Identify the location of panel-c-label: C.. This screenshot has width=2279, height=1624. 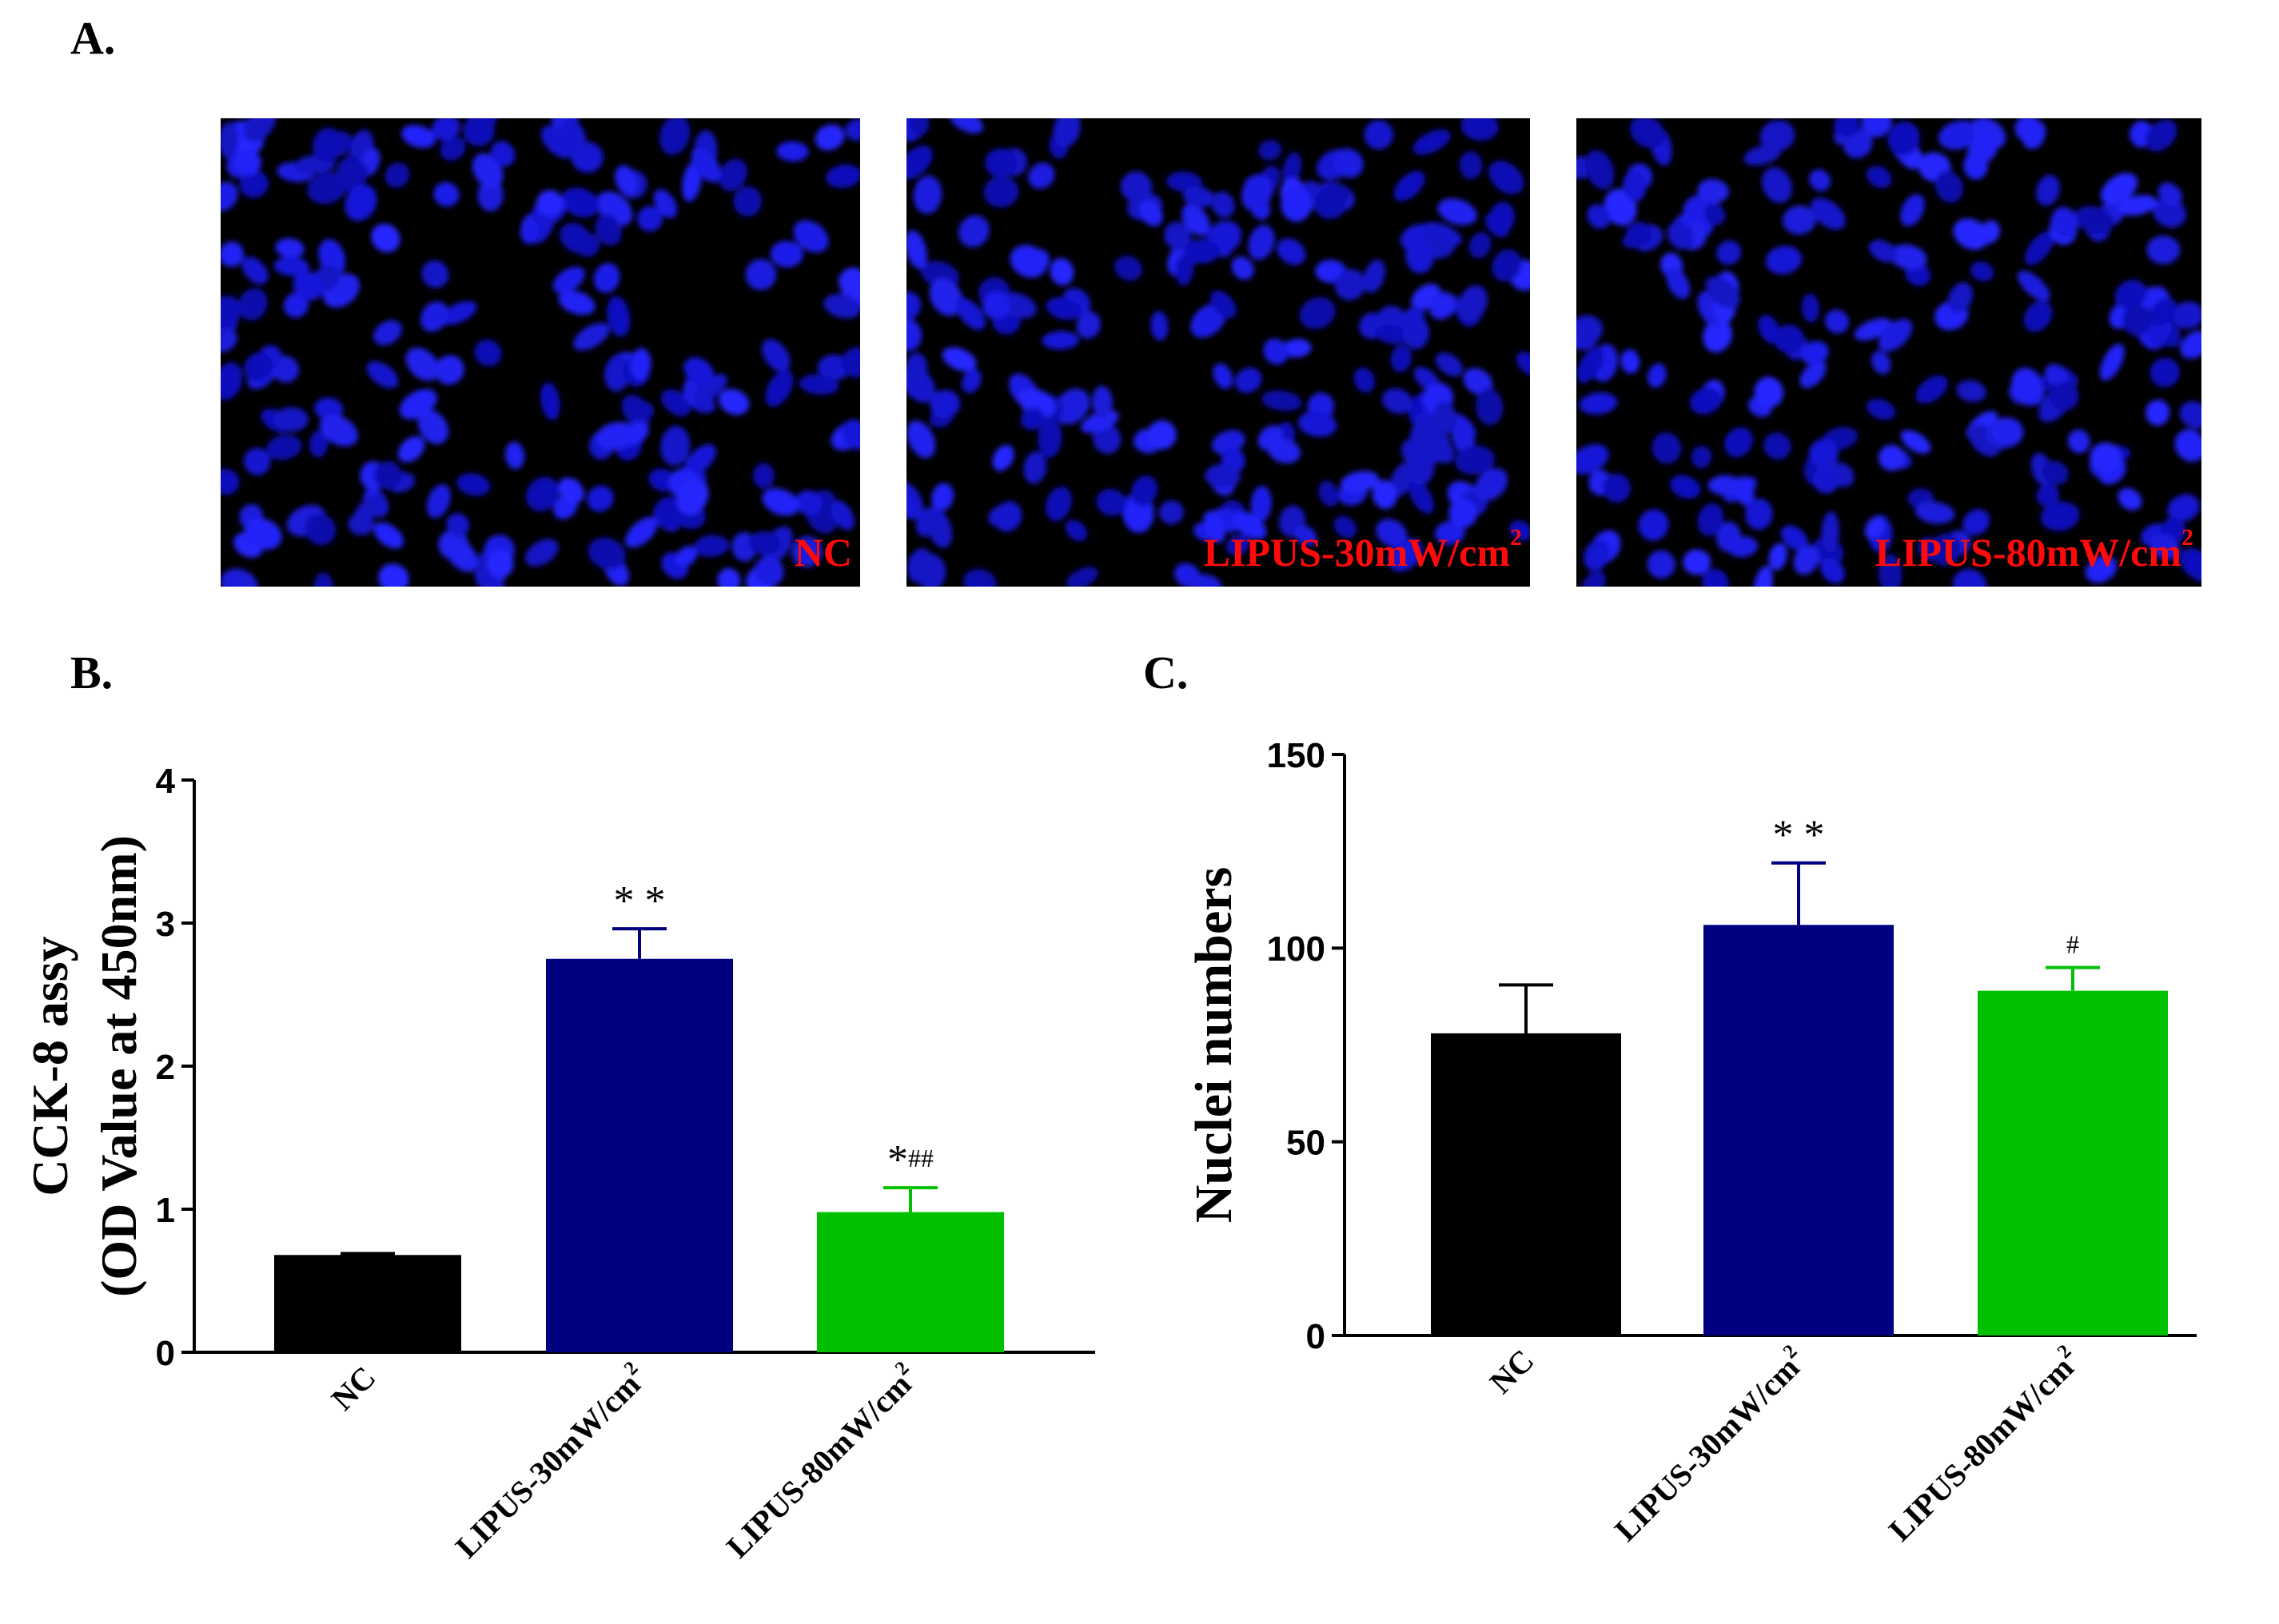
(1166, 673).